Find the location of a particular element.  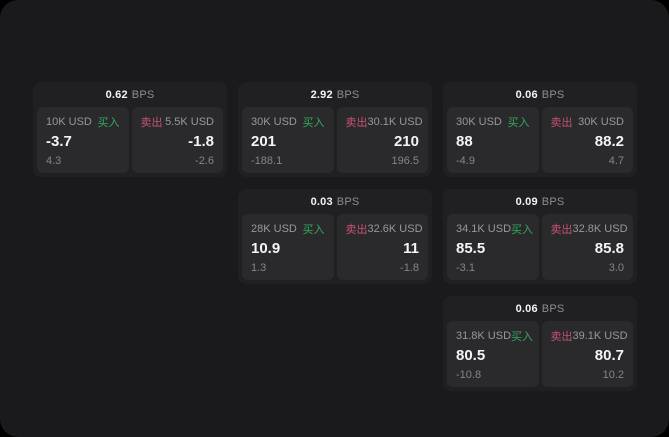

buy-panel: 10K USD 买入 -3.7 4.3 is located at coordinates (83, 140).